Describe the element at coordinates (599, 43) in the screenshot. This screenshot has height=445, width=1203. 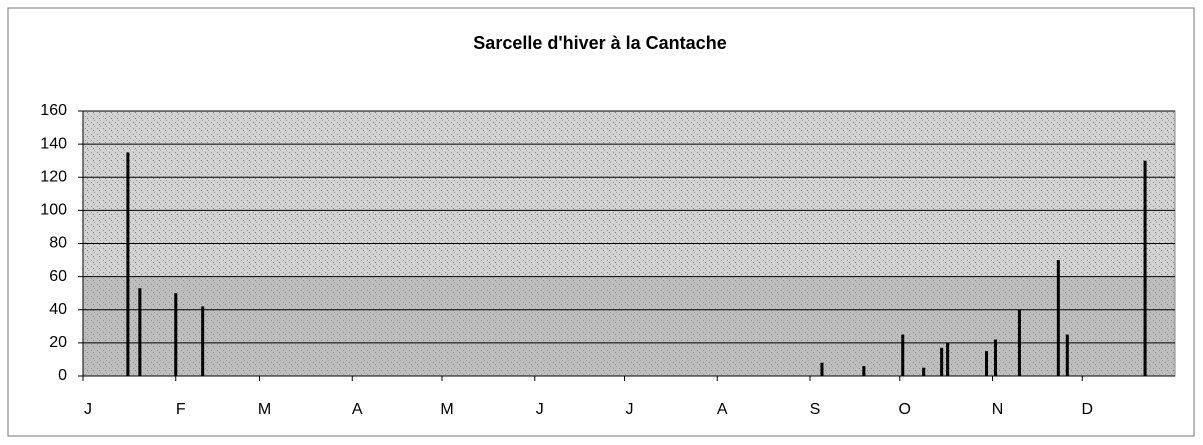
I see `chart-title: Sarcelle d'hiver à la Cantache` at that location.